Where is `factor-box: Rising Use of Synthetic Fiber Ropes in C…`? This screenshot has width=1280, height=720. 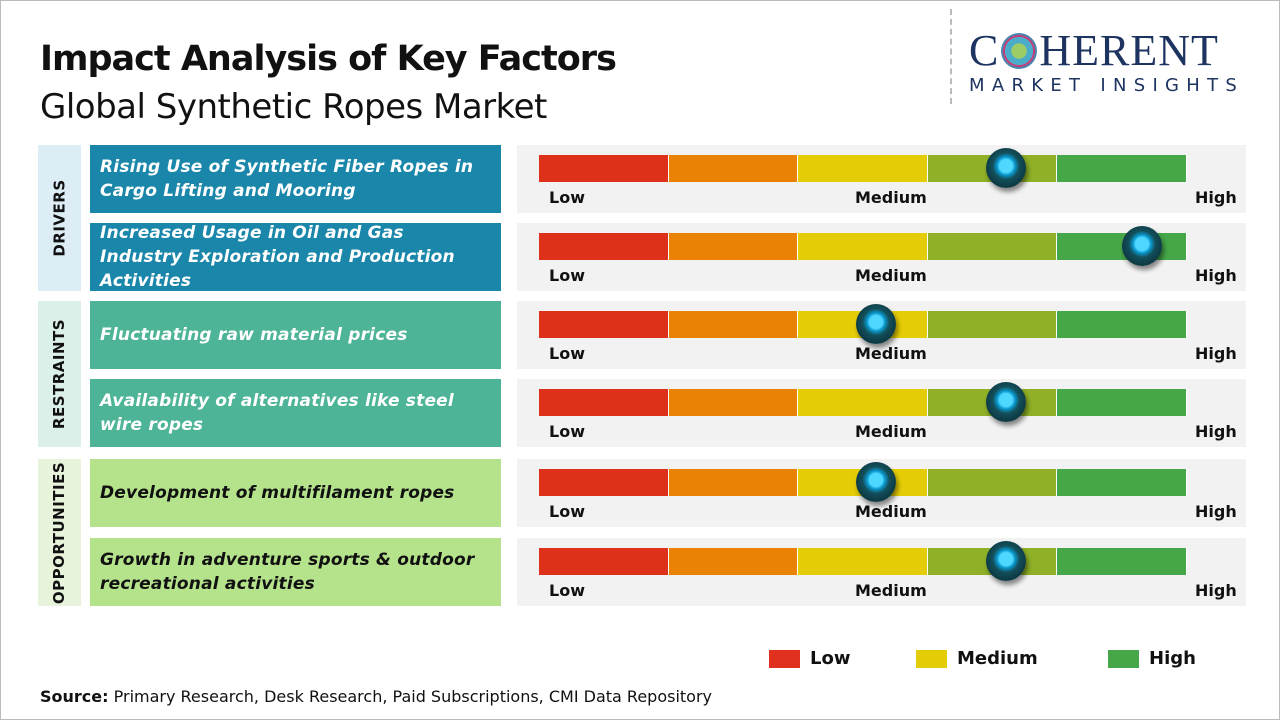
factor-box: Rising Use of Synthetic Fiber Ropes in C… is located at coordinates (295, 179).